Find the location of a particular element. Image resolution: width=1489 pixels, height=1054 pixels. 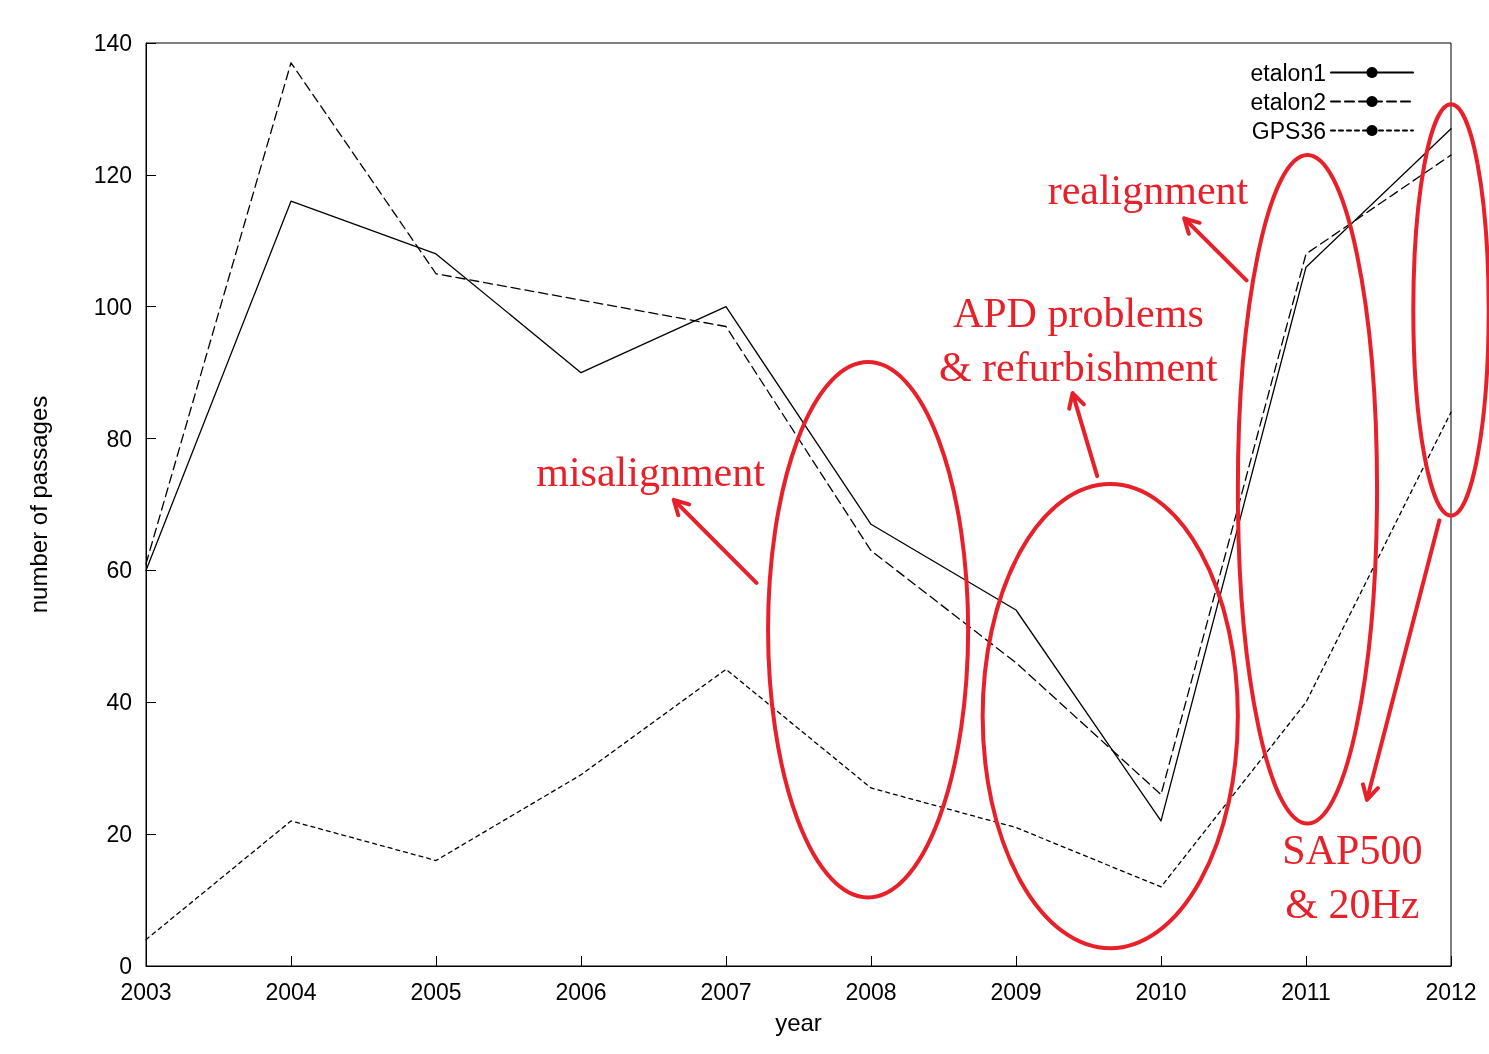

y-tick-label: 0 is located at coordinates (125, 966).